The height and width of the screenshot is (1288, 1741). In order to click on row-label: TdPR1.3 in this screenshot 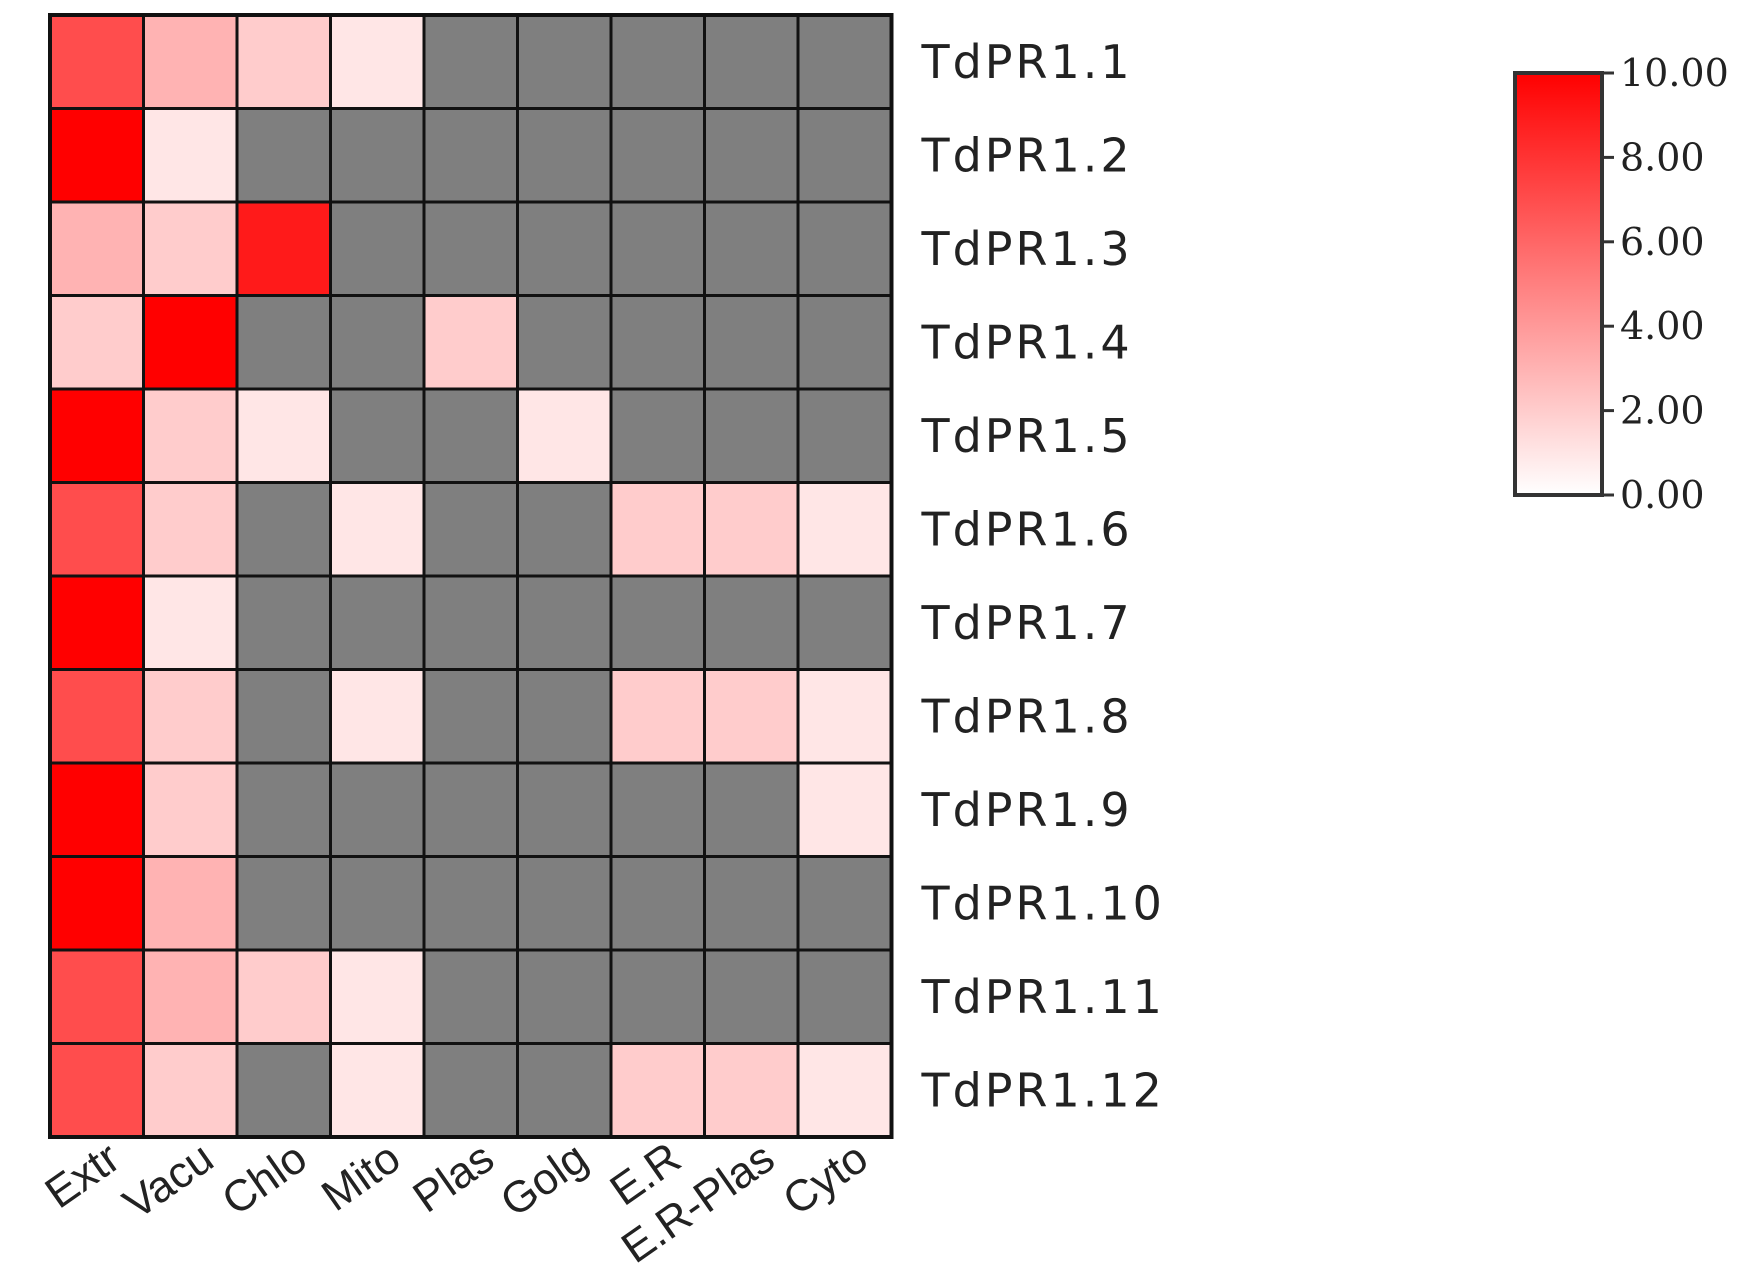, I will do `click(1027, 249)`.